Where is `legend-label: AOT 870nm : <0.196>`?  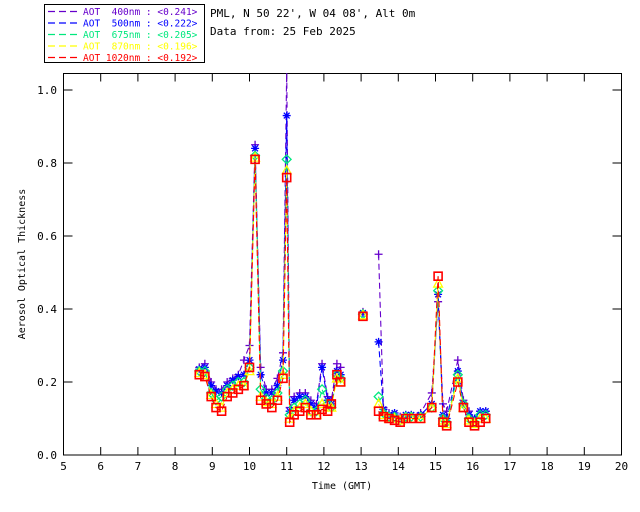
legend-label: AOT 870nm : <0.196> is located at coordinates (140, 47).